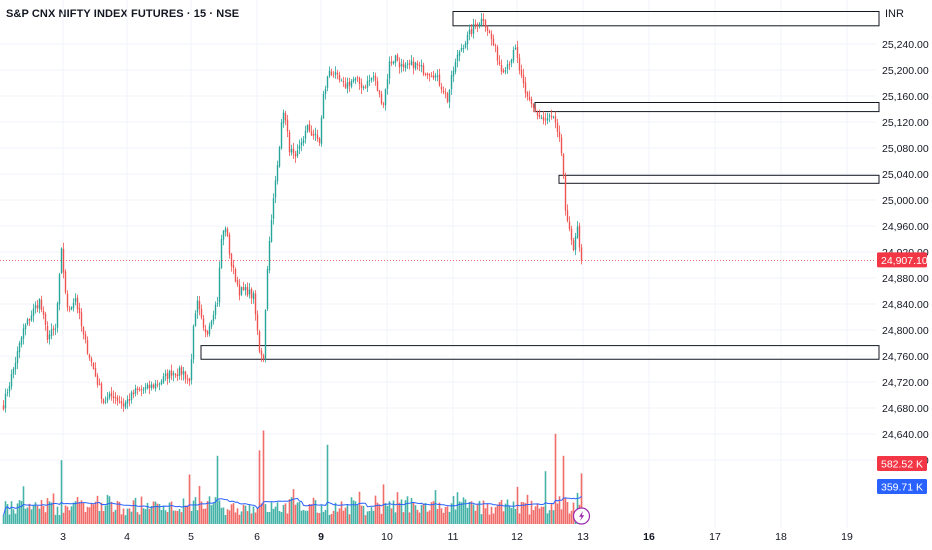 Image resolution: width=932 pixels, height=550 pixels. What do you see at coordinates (581, 516) in the screenshot?
I see `flash-icon` at bounding box center [581, 516].